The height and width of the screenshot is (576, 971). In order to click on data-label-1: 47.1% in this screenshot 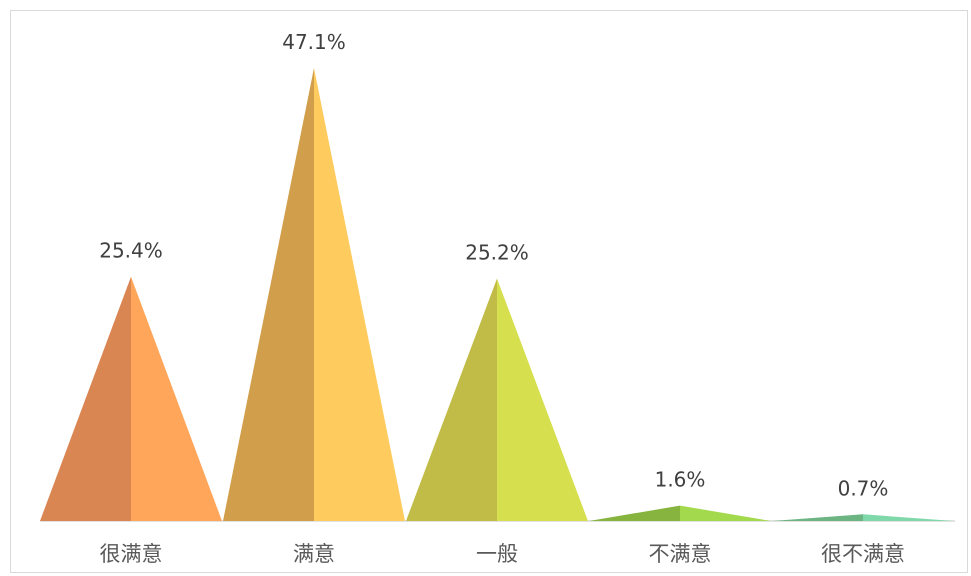, I will do `click(314, 42)`.